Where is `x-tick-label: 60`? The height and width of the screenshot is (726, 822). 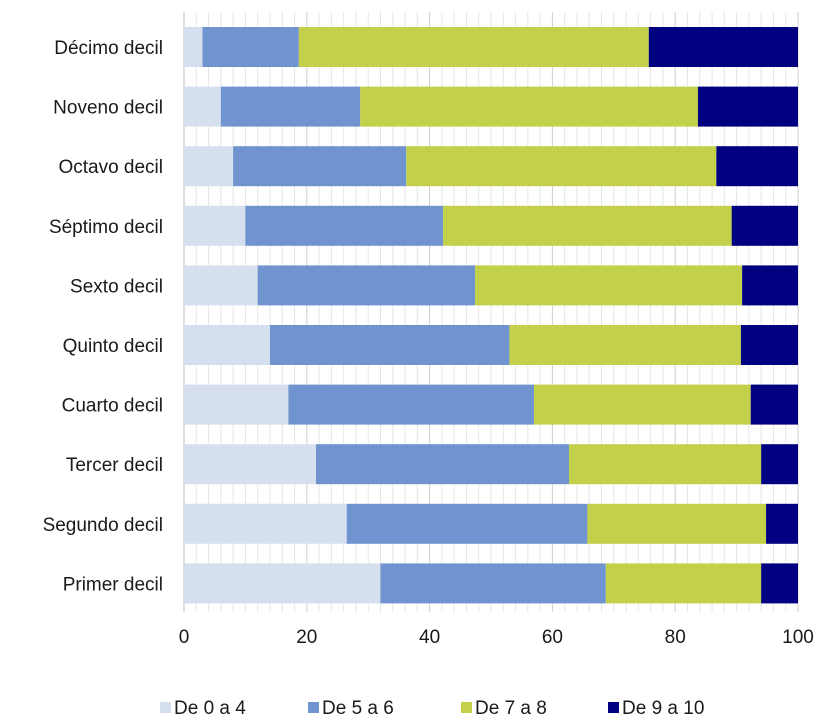
x-tick-label: 60 is located at coordinates (552, 637).